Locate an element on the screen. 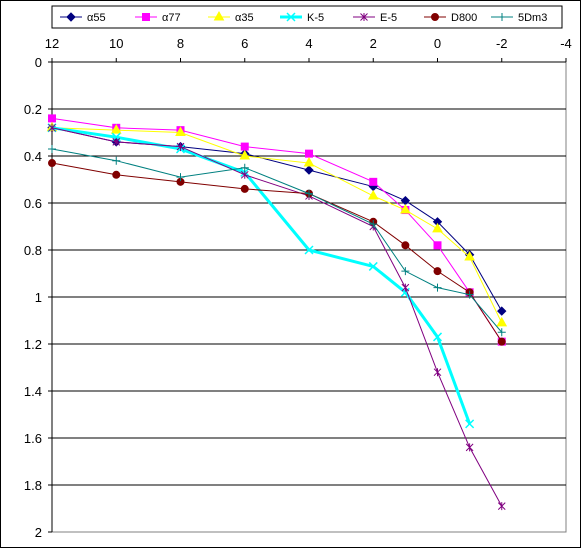 This screenshot has height=548, width=581. legend-entry: D800 is located at coordinates (450, 18).